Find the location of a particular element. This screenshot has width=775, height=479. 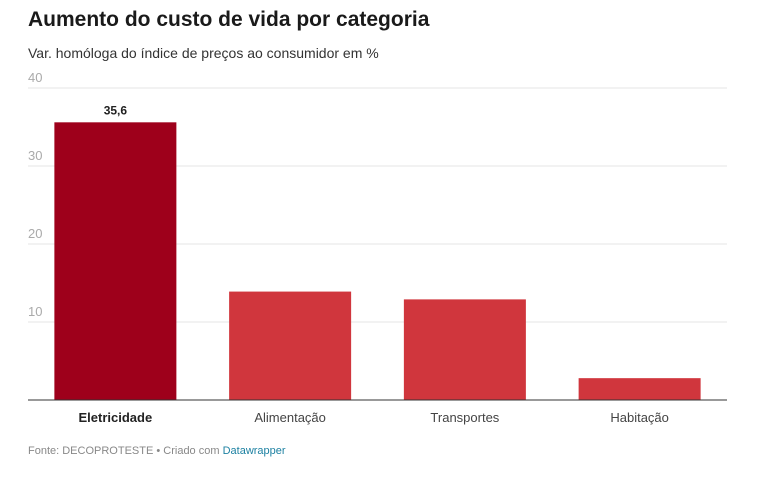

x-tick-label: Habitação is located at coordinates (639, 417).